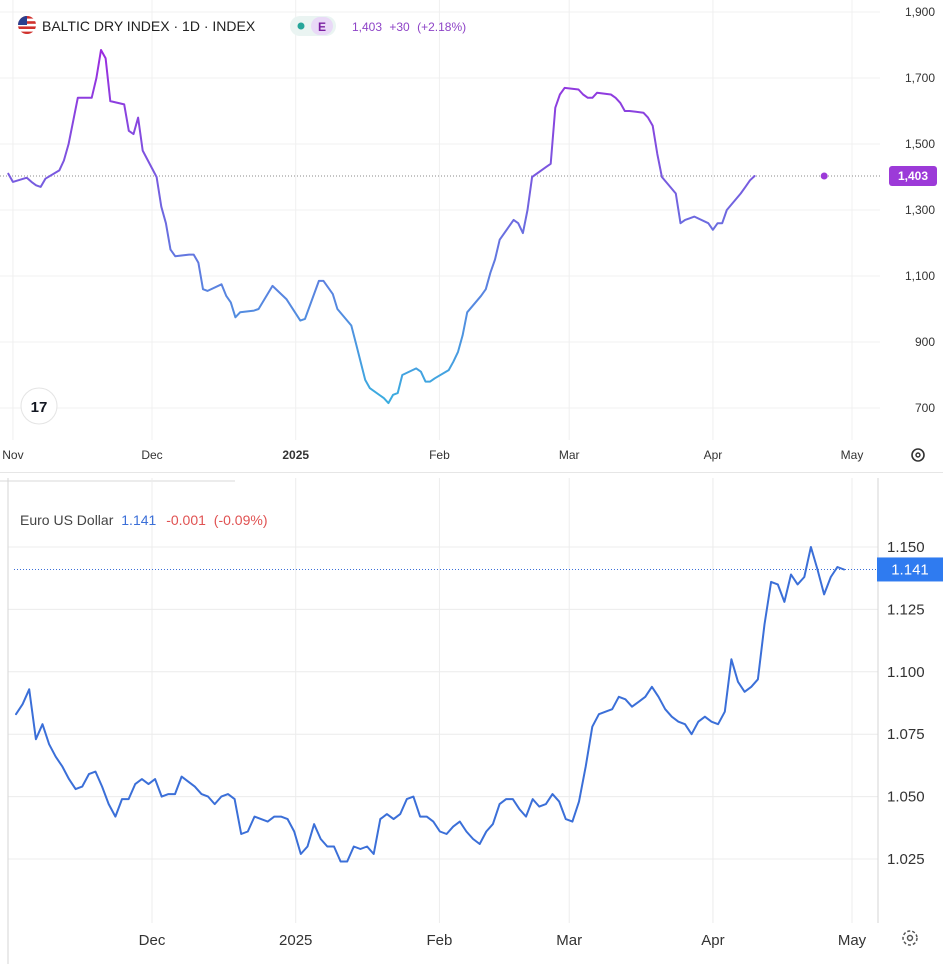  What do you see at coordinates (295, 455) in the screenshot?
I see `bdi-x-tick-label: 2025` at bounding box center [295, 455].